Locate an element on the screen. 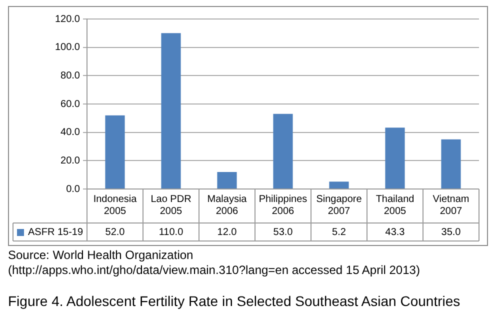 This screenshot has height=335, width=497. x-tick-label: Thailand 2005 is located at coordinates (395, 205).